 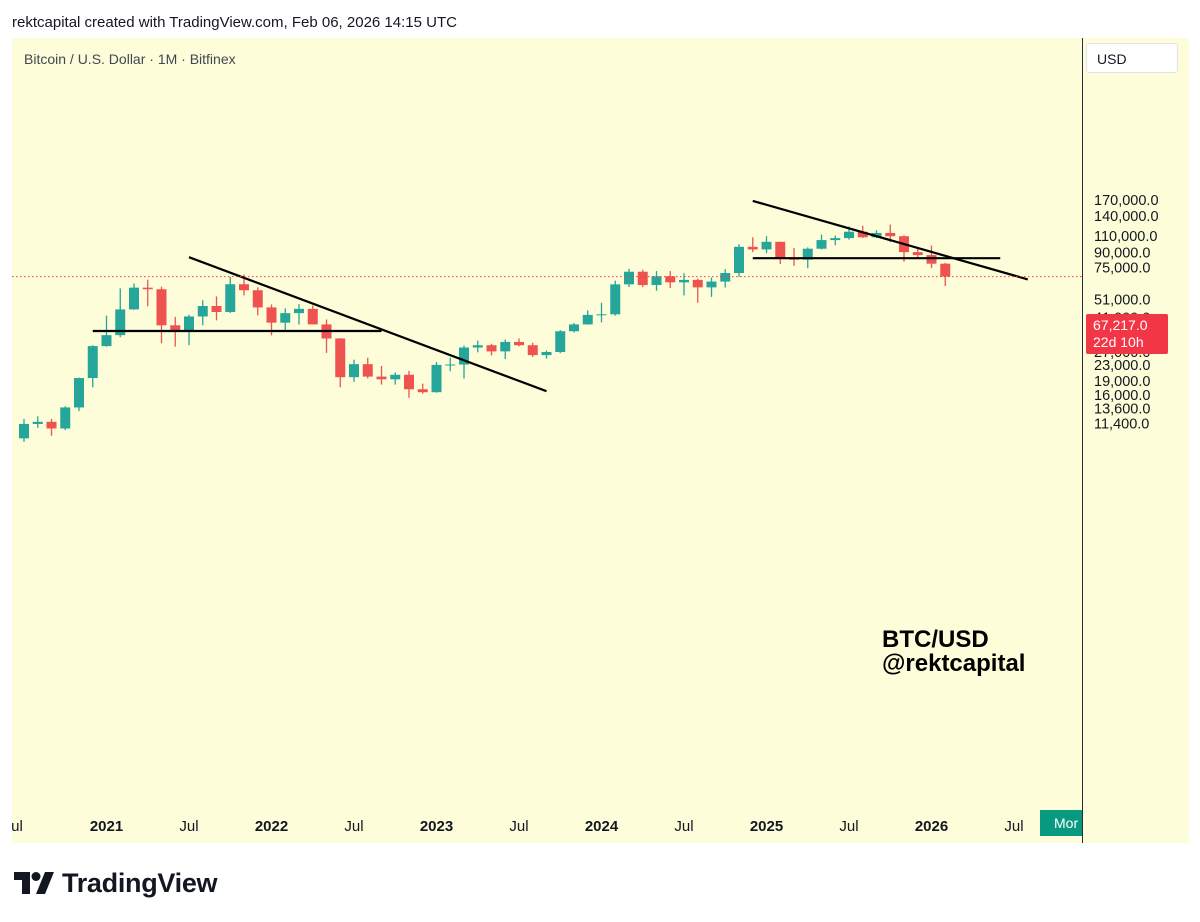 What do you see at coordinates (1135, 440) in the screenshot?
I see `price-axis` at bounding box center [1135, 440].